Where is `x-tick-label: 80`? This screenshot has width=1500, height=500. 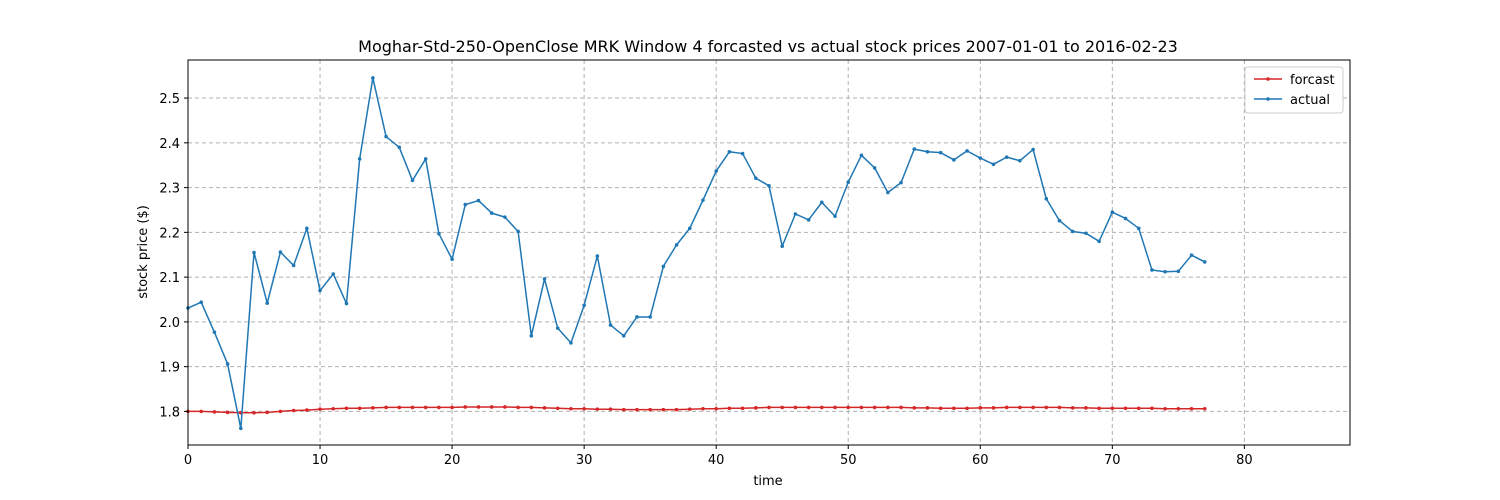
x-tick-label: 80 is located at coordinates (1244, 460).